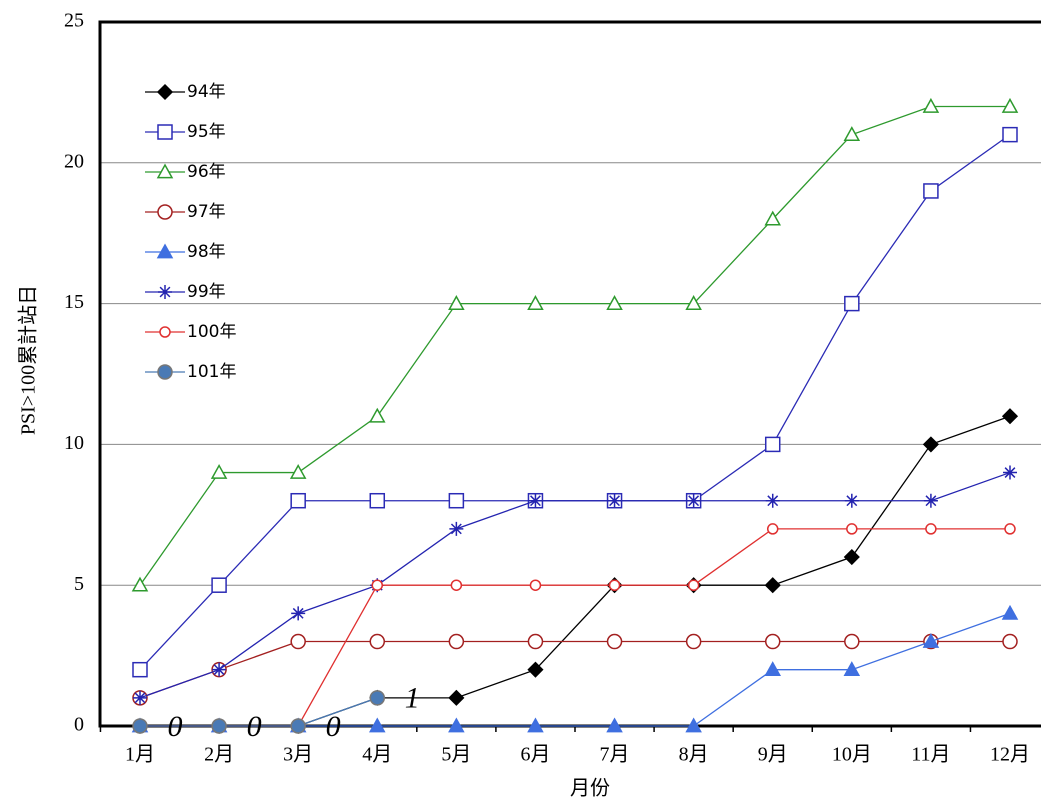 The height and width of the screenshot is (807, 1041). I want to click on y-tick-label: 15, so click(74, 302).